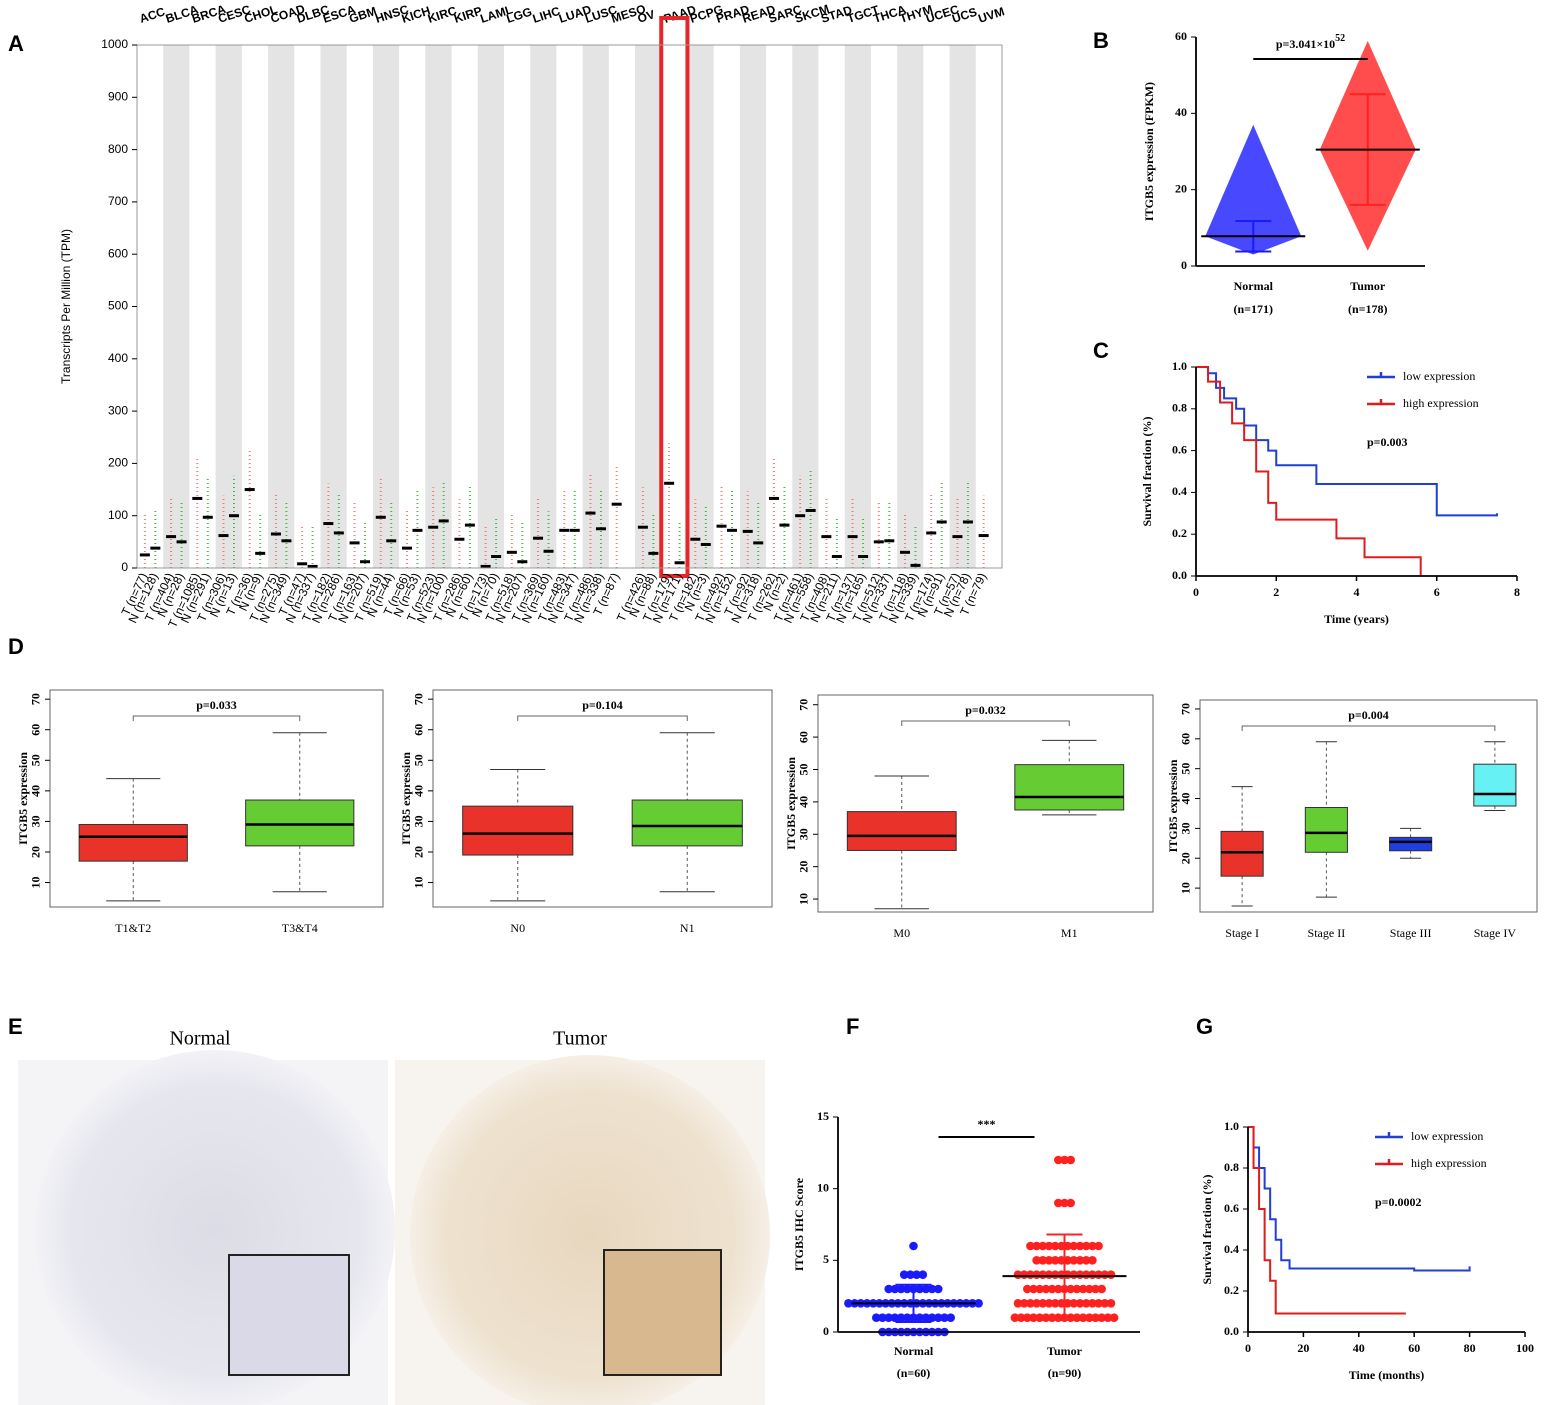  I want to click on point-cloud, so click(1253, 189).